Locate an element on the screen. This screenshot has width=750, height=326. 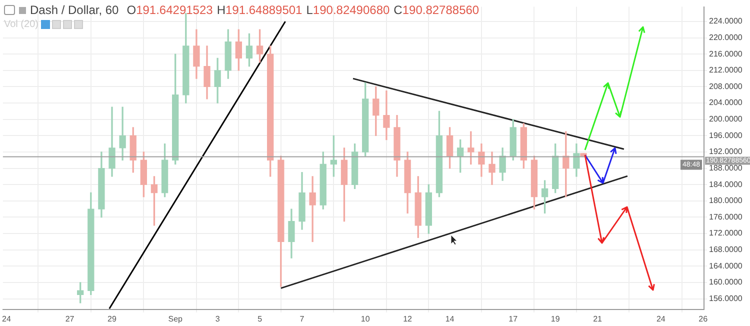
x-tick-label: 27 is located at coordinates (70, 319).